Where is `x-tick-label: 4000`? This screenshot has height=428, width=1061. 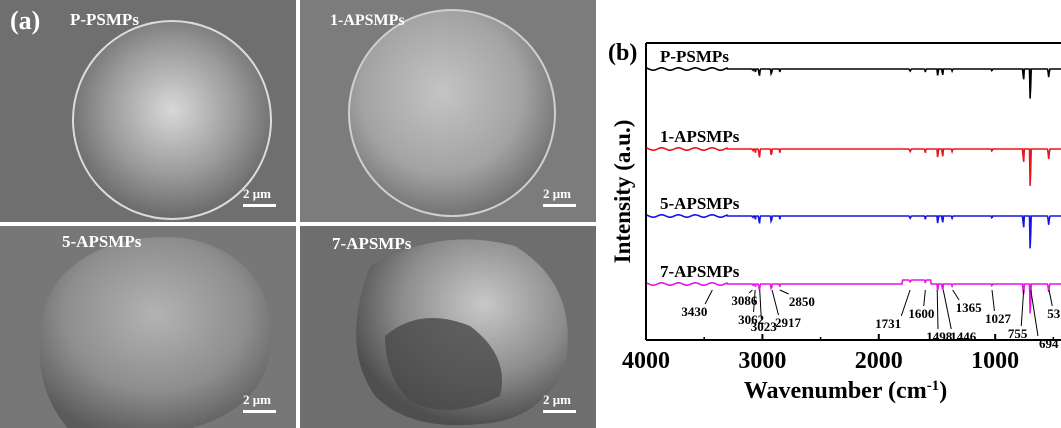
x-tick-label: 4000 is located at coordinates (646, 361).